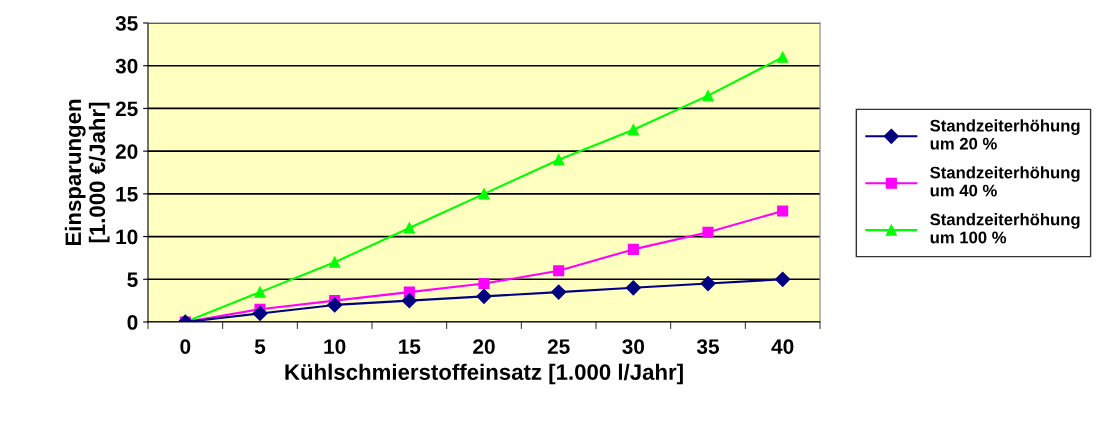 The width and height of the screenshot is (1117, 425). Describe the element at coordinates (132, 322) in the screenshot. I see `y-tick-label: 0` at that location.